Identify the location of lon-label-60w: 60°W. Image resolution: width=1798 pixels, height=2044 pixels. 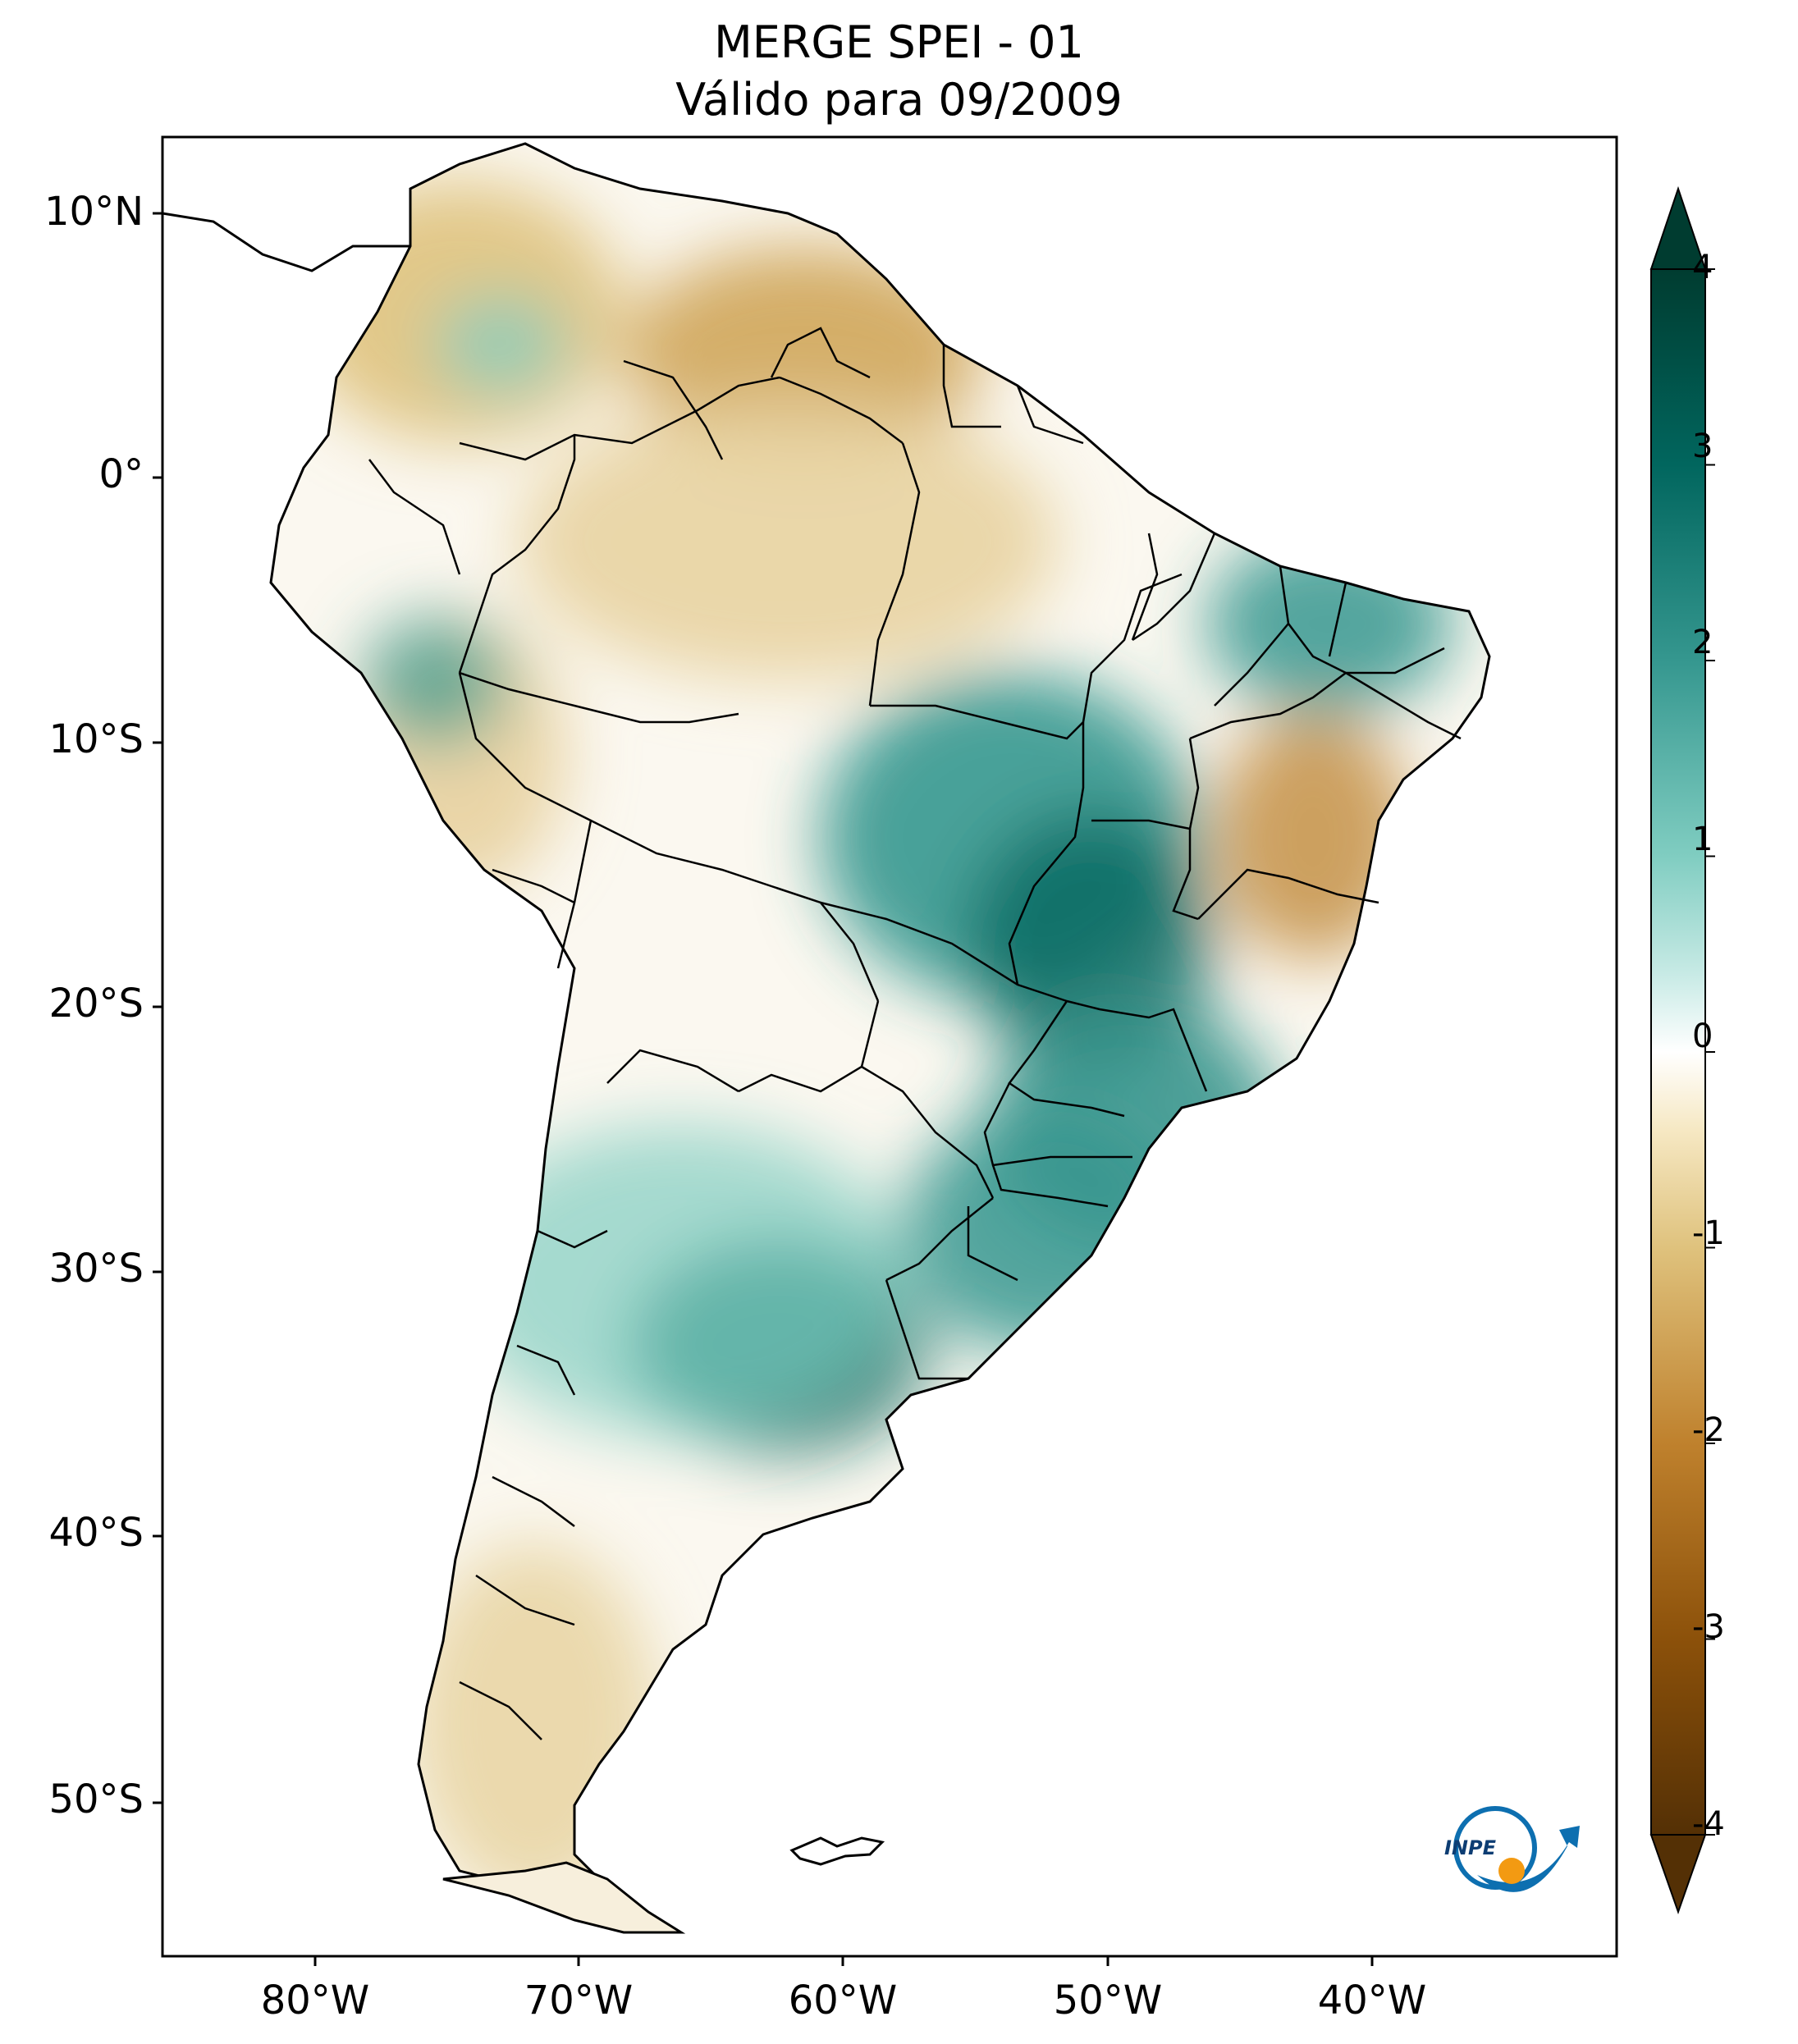
(843, 2001).